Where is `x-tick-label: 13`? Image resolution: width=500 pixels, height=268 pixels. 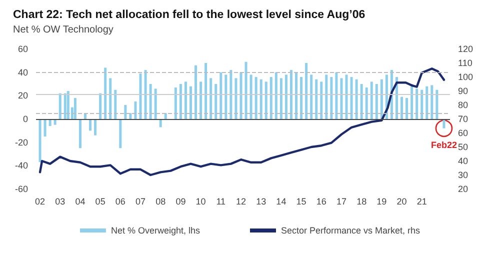
x-tick-label: 13 is located at coordinates (261, 201).